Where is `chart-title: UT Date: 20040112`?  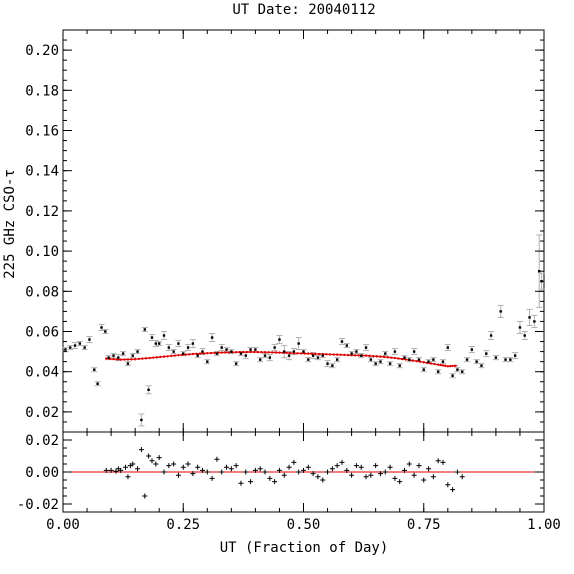 chart-title: UT Date: 20040112 is located at coordinates (303, 10).